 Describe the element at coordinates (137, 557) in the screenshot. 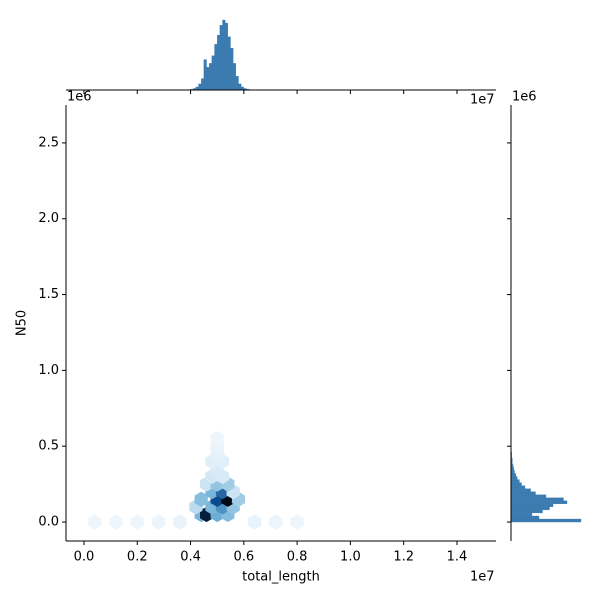

I see `x-tick-label: 0.2` at that location.